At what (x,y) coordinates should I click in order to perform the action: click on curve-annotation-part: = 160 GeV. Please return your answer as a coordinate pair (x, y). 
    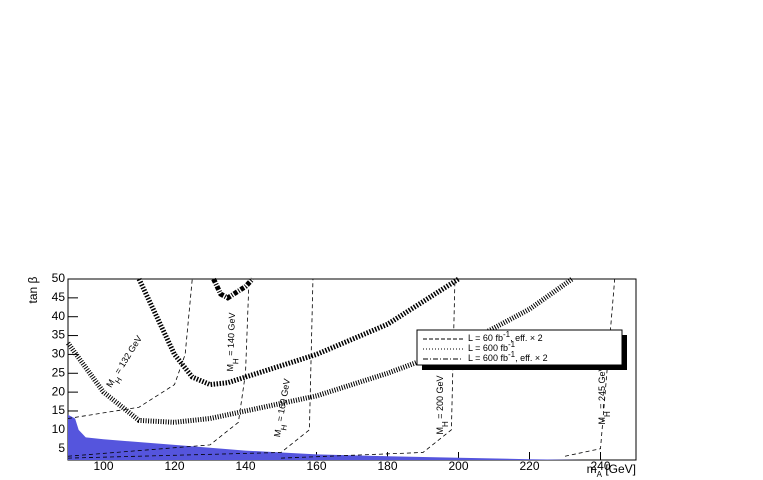
    Looking at the image, I should click on (284, 401).